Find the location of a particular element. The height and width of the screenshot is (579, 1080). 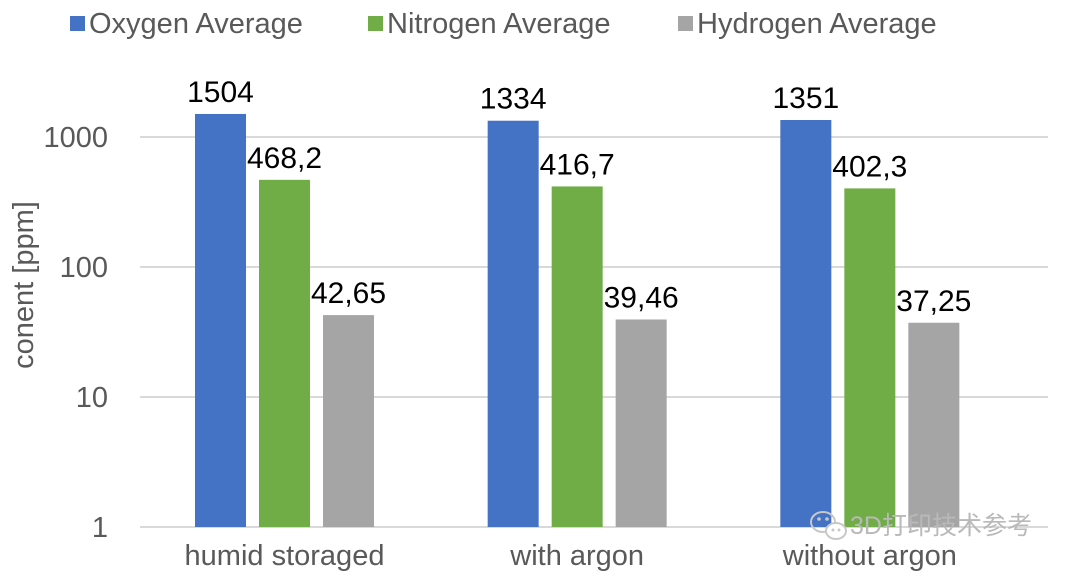

legend-label: Oxygen Average is located at coordinates (196, 24).